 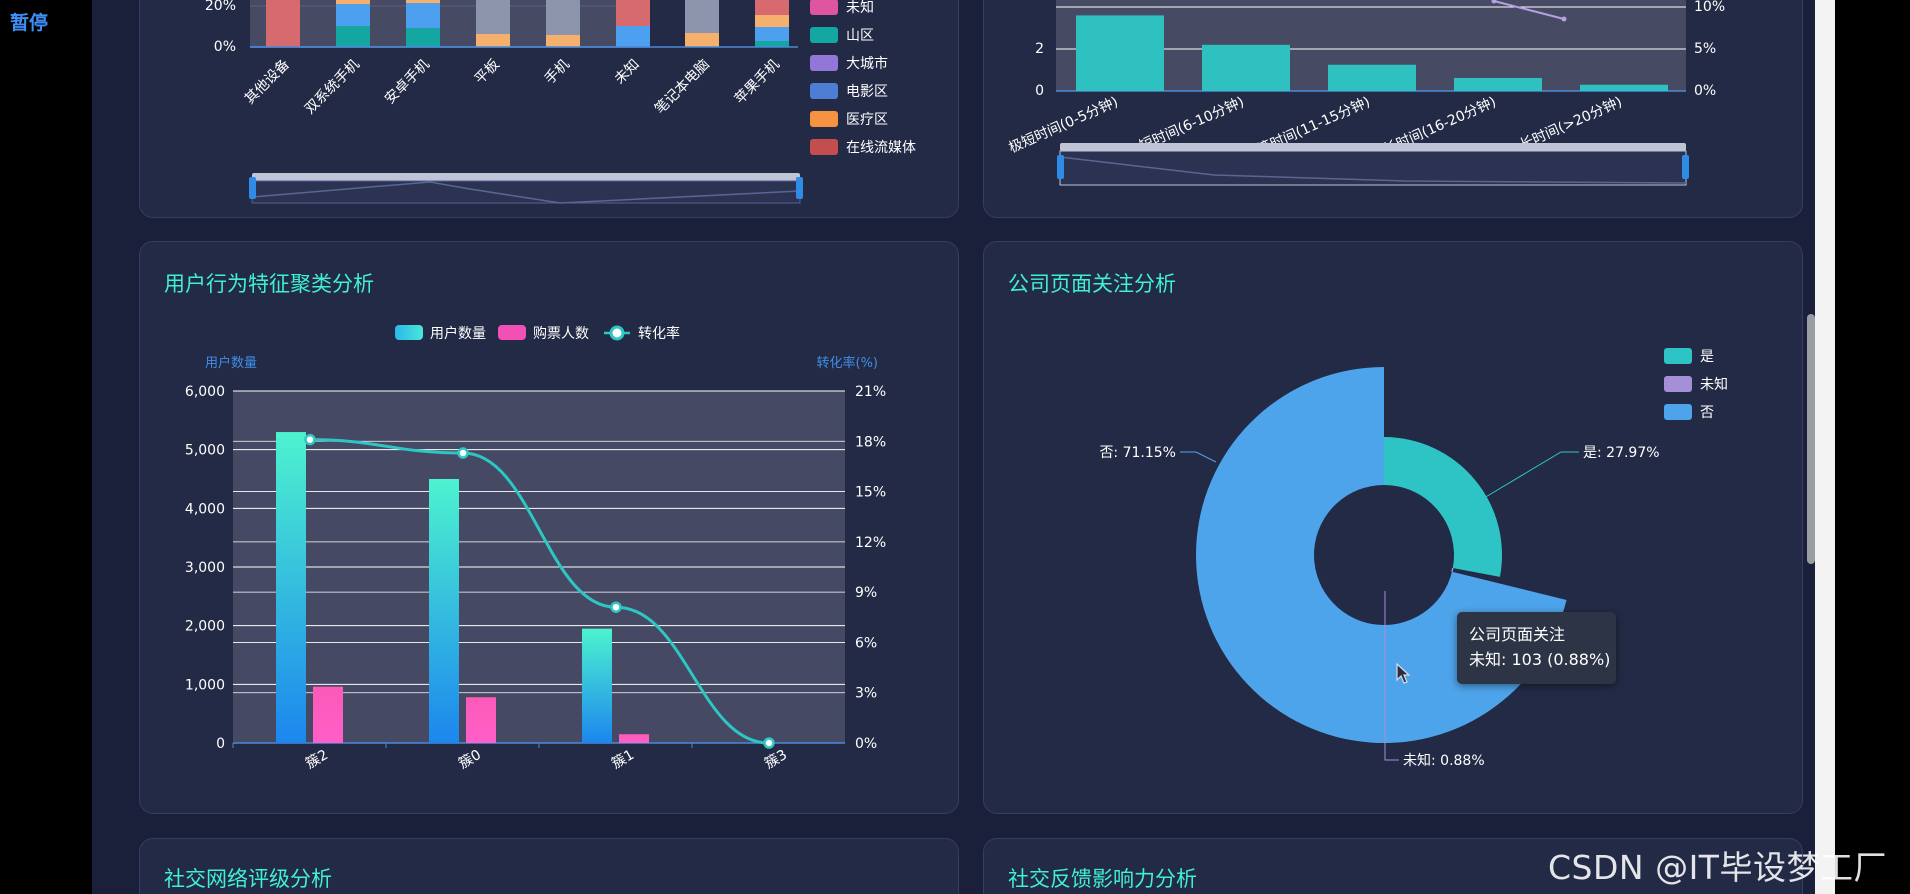 I want to click on device-x-labels: 其他设备 双系统手机 安卓手机 平板 手机 未知 笔记本电脑 苹果手机, so click(x=512, y=87).